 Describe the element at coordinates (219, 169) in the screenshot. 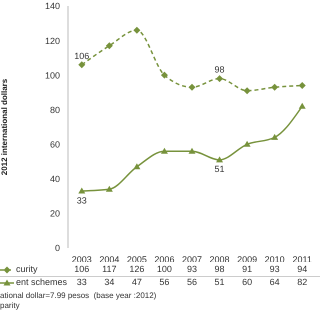

I see `annotation: 51` at that location.